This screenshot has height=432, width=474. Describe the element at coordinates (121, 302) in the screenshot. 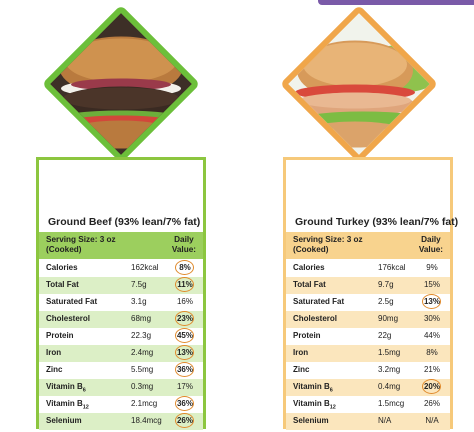

I see `table-row: Saturated Fat 3.1g 16%` at that location.